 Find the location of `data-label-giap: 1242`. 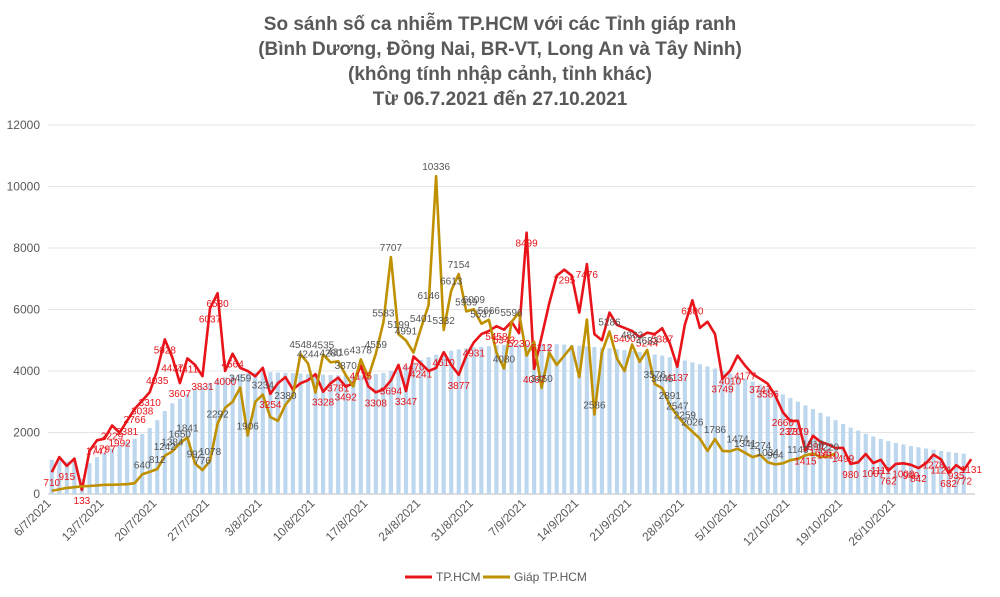

data-label-giap: 1242 is located at coordinates (165, 447).